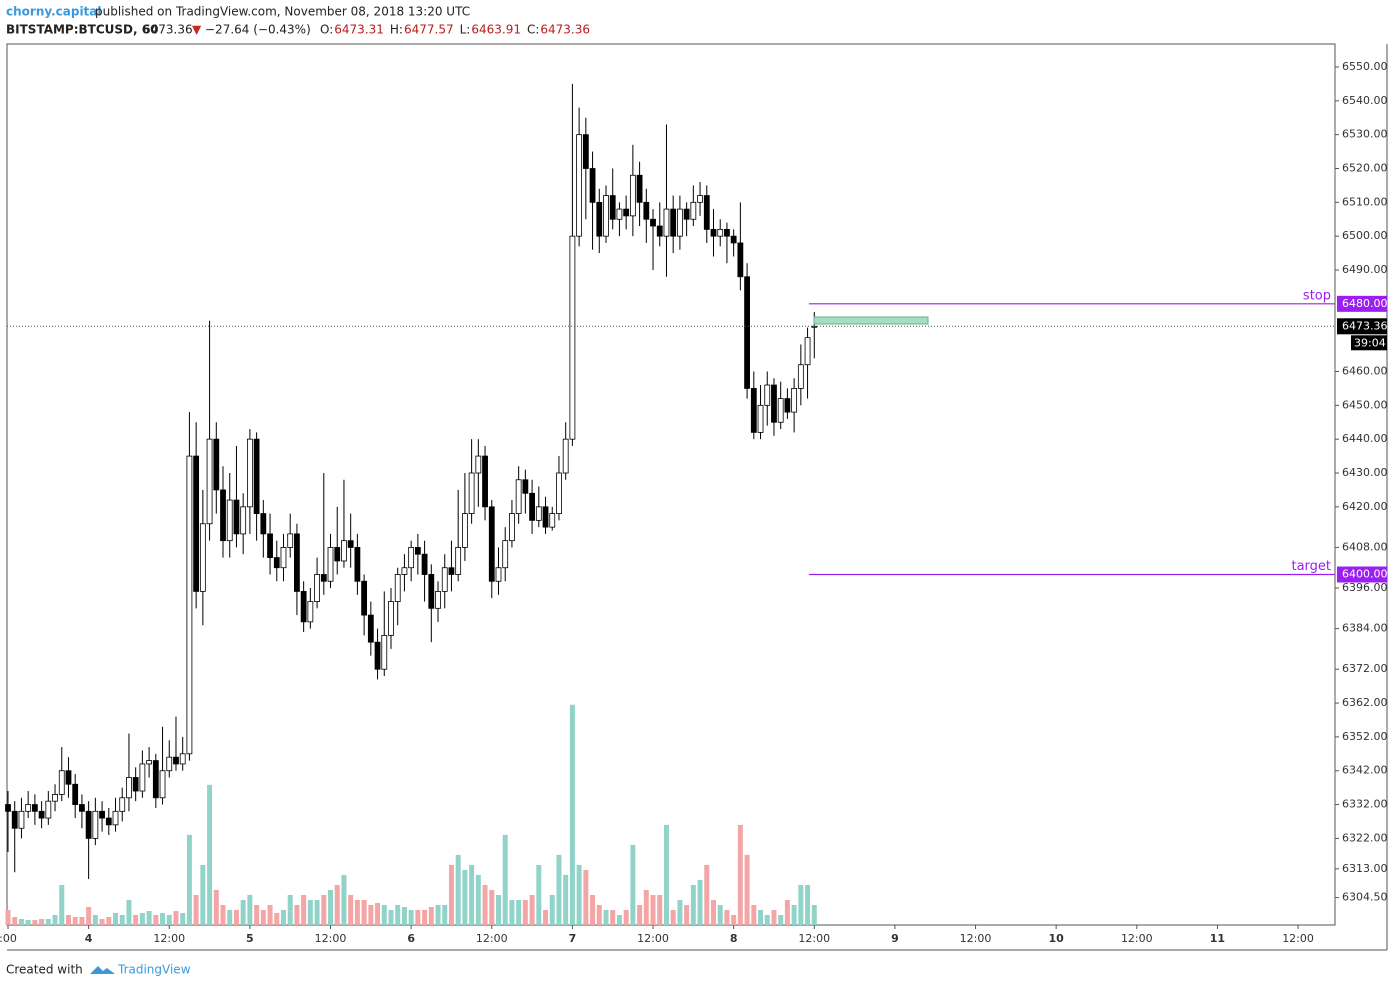 The width and height of the screenshot is (1394, 987). Describe the element at coordinates (154, 970) in the screenshot. I see `brand: TradingView` at that location.